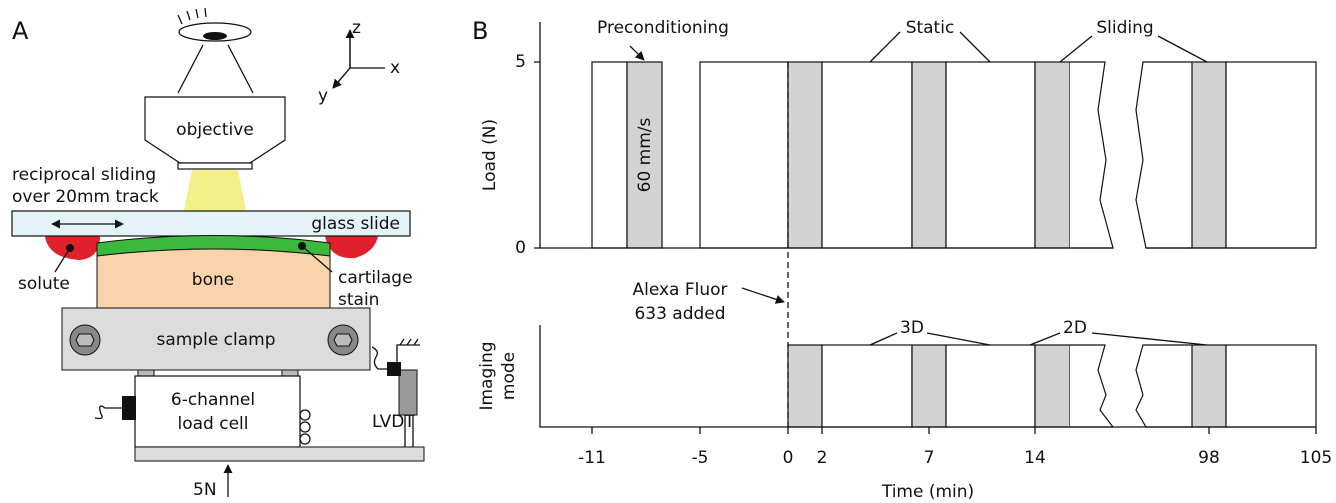  What do you see at coordinates (213, 424) in the screenshot?
I see `load-cell-label: load cell` at bounding box center [213, 424].